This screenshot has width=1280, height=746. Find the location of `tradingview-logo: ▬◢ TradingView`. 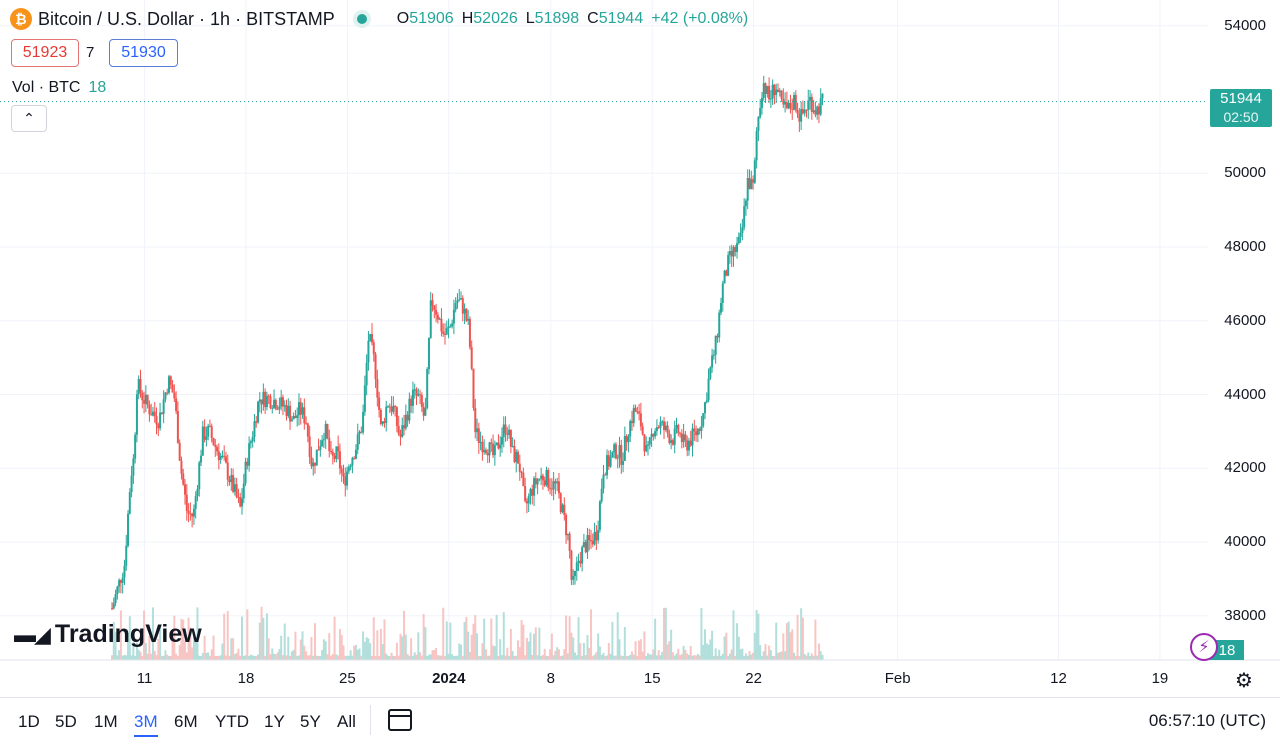

tradingview-logo: ▬◢ TradingView is located at coordinates (108, 634).